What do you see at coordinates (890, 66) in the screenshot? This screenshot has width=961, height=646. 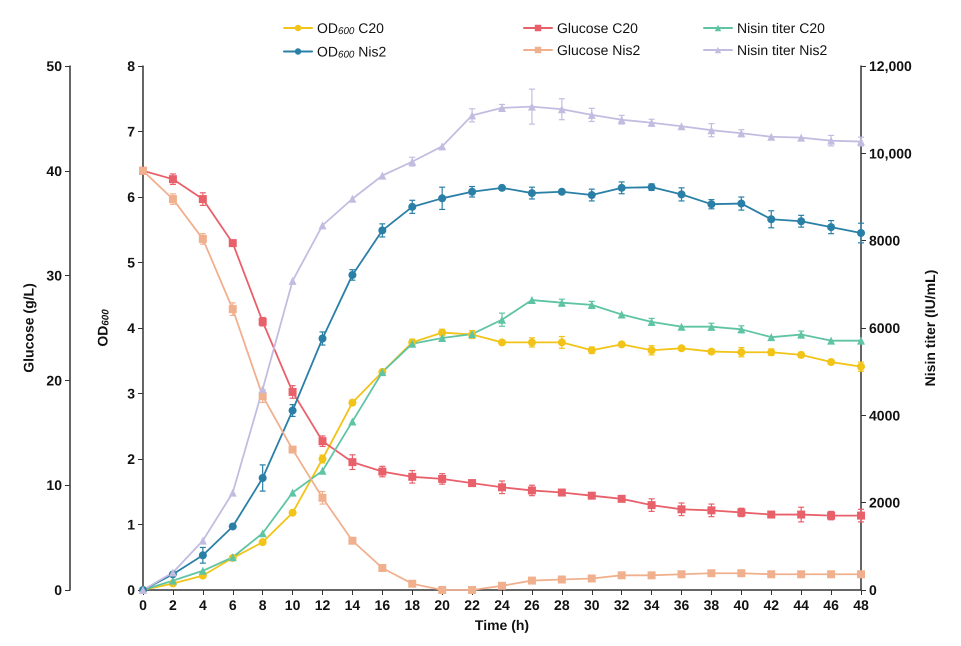 I see `y2-tick-label: 12,000` at bounding box center [890, 66].